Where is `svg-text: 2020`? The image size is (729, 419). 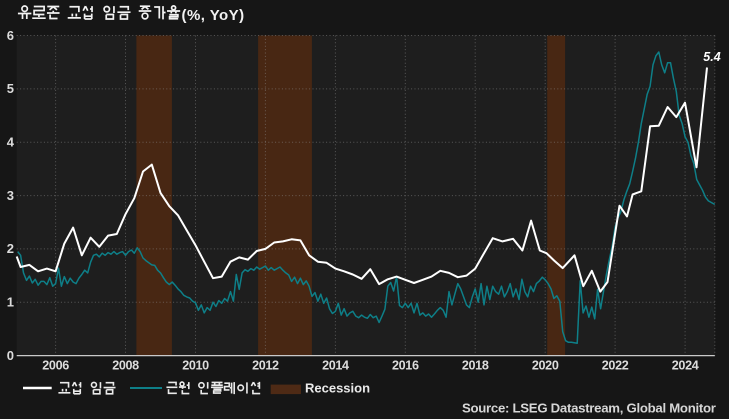
svg-text: 2020 is located at coordinates (545, 365).